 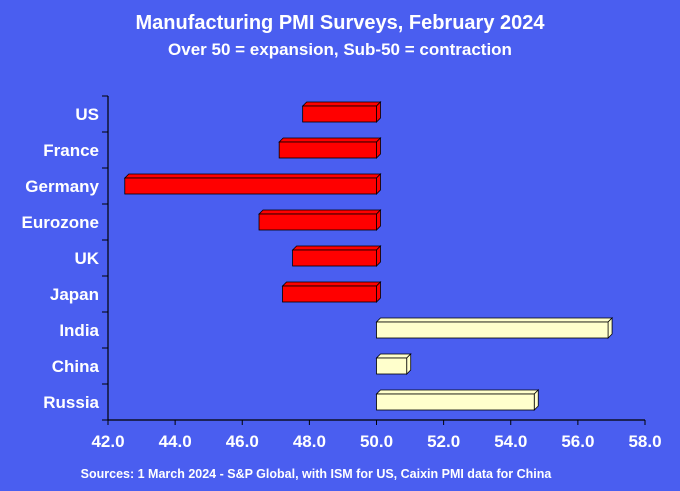 I want to click on category-label: Eurozone, so click(x=60, y=222).